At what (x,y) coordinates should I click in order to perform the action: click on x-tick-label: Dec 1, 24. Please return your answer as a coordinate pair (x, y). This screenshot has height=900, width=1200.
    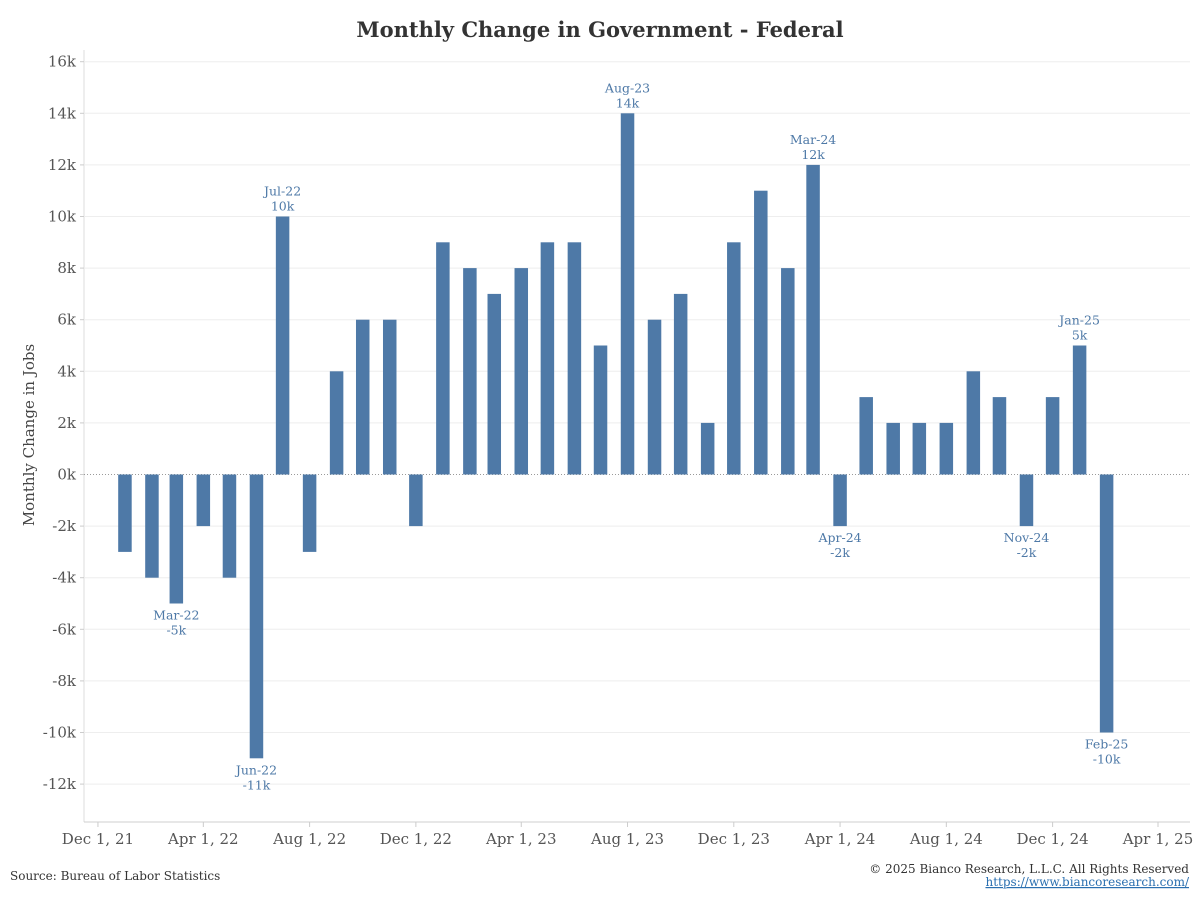
    Looking at the image, I should click on (1052, 839).